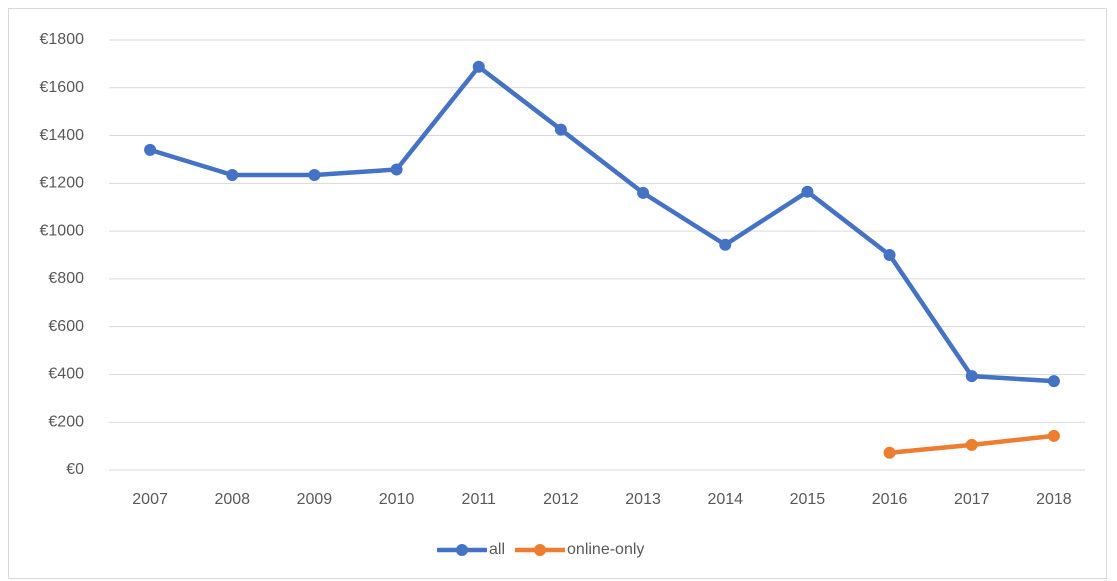 The height and width of the screenshot is (581, 1117). What do you see at coordinates (62, 183) in the screenshot?
I see `y-tick-label: €1200` at bounding box center [62, 183].